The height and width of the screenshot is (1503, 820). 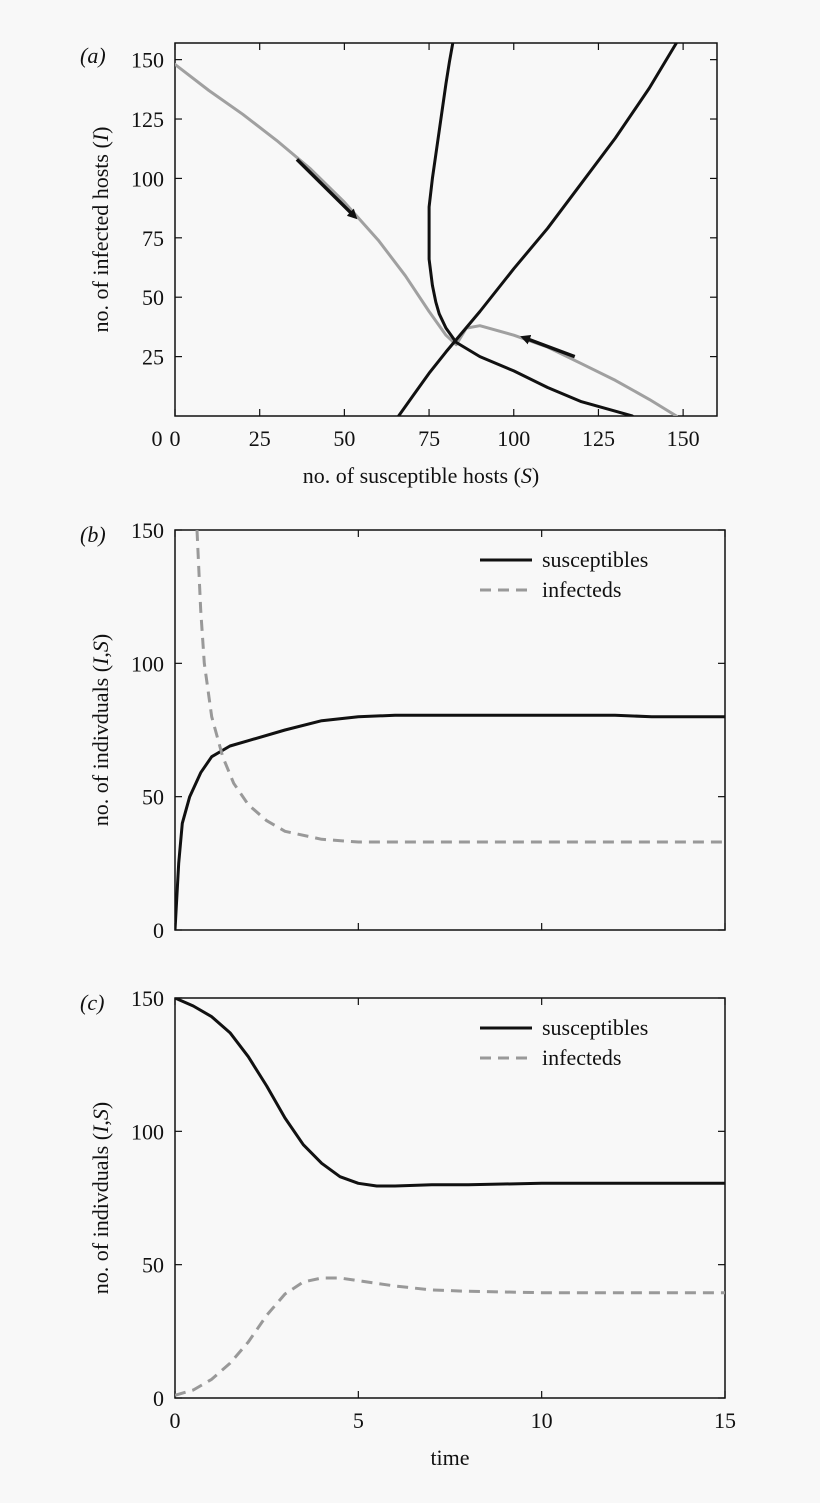 I want to click on x-tick-label: 5, so click(x=358, y=1420).